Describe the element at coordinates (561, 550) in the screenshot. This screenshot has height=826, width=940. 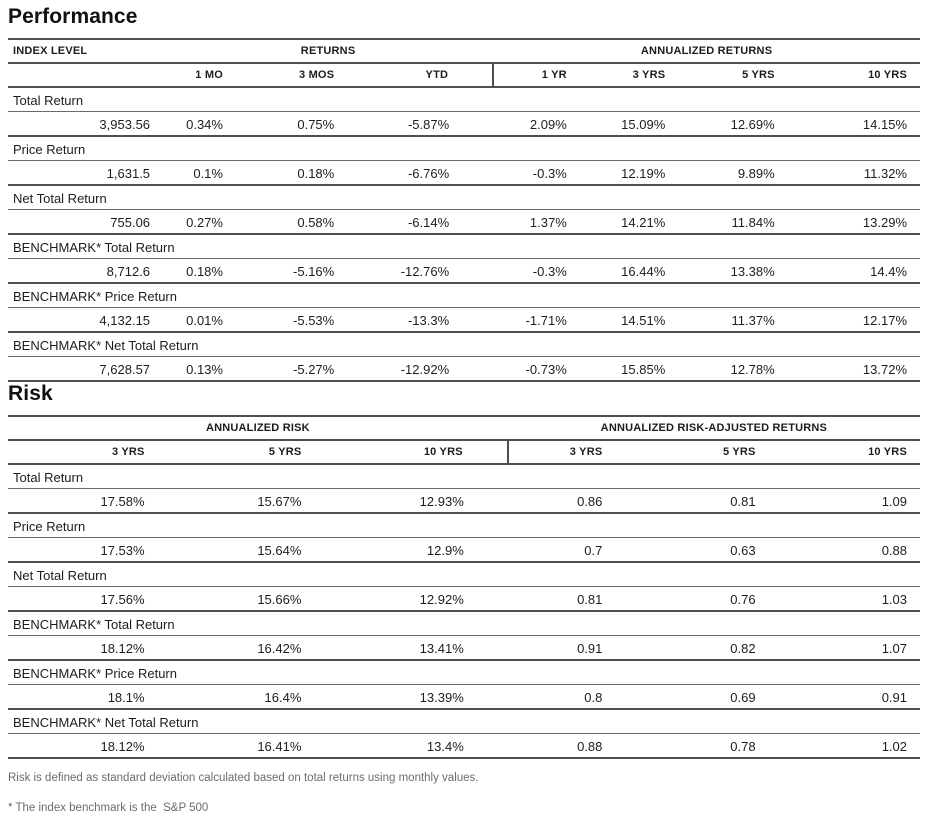
I see `cell-adj-3yrs: 0.7` at that location.